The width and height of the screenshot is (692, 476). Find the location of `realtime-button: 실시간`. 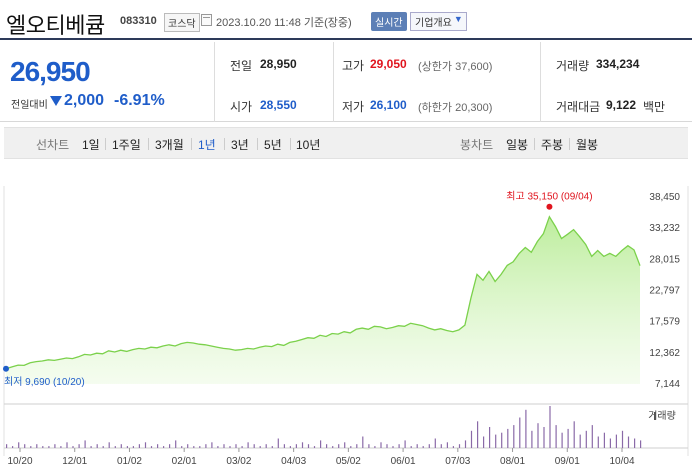

realtime-button: 실시간 is located at coordinates (389, 21).